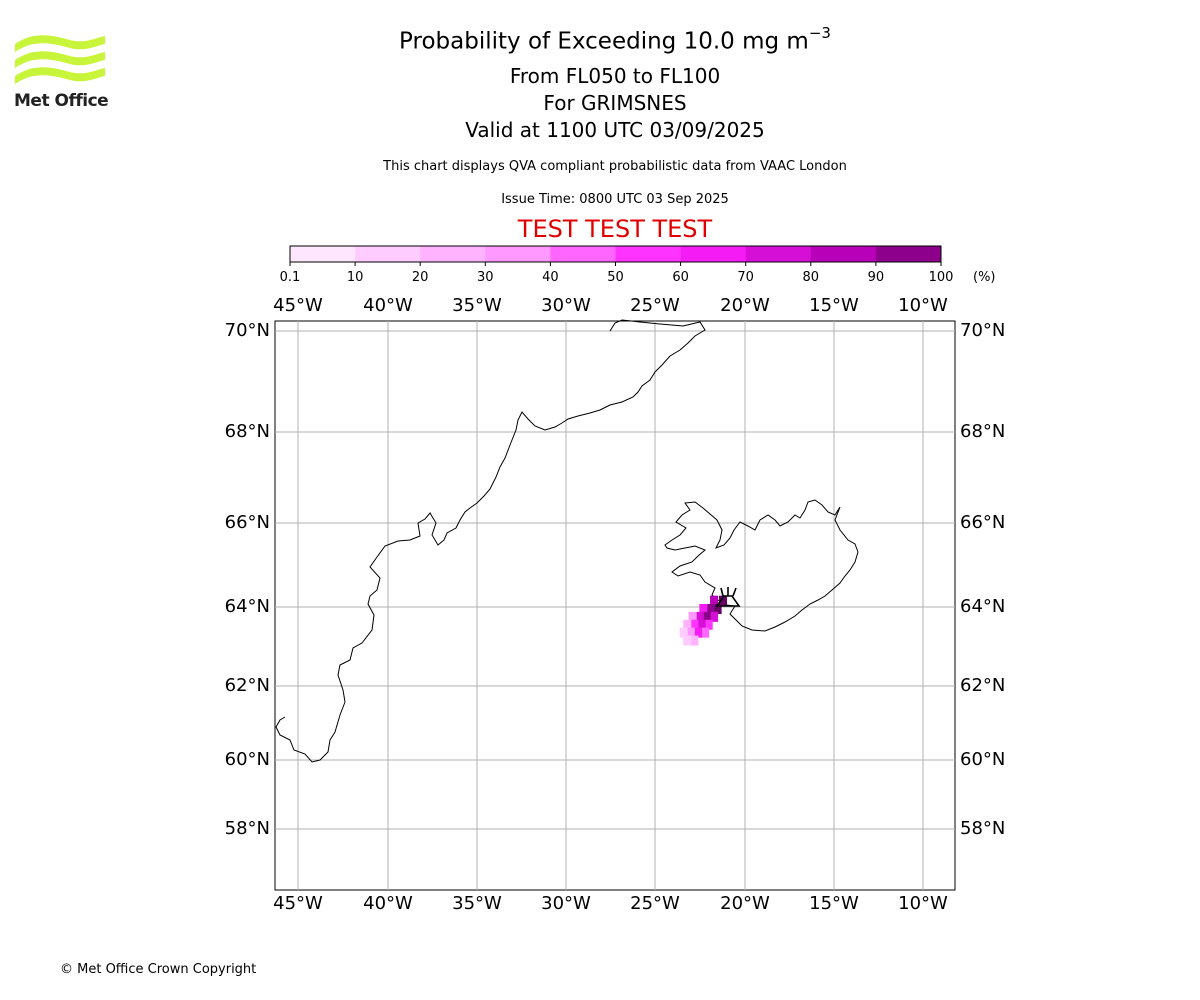 The image size is (1200, 1000). What do you see at coordinates (984, 277) in the screenshot?
I see `colorbar-unit: (%)` at bounding box center [984, 277].